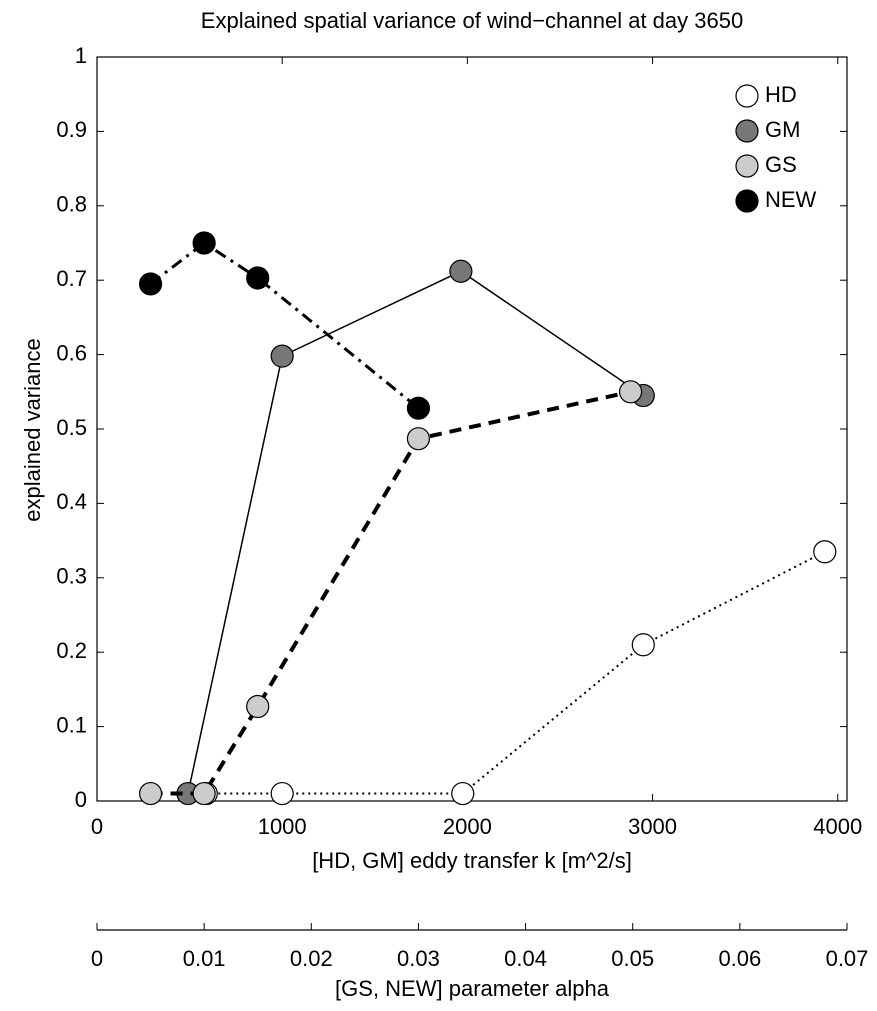 The width and height of the screenshot is (877, 1011). Describe the element at coordinates (32, 429) in the screenshot. I see `y-axis-label: explained variance` at that location.